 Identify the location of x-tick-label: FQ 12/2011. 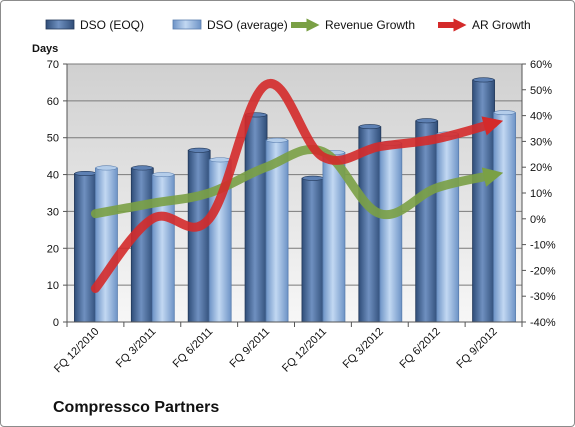
(304, 350).